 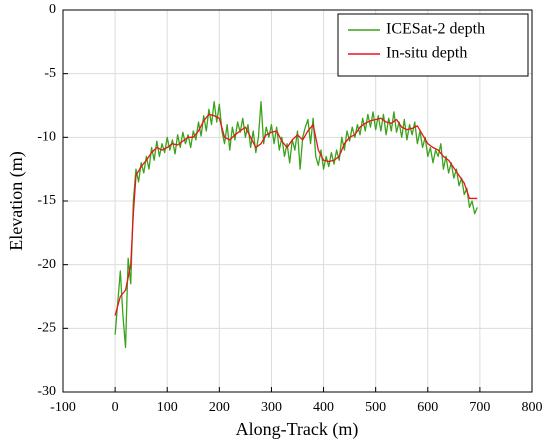 I want to click on x-tick-label: 0, so click(x=115, y=407).